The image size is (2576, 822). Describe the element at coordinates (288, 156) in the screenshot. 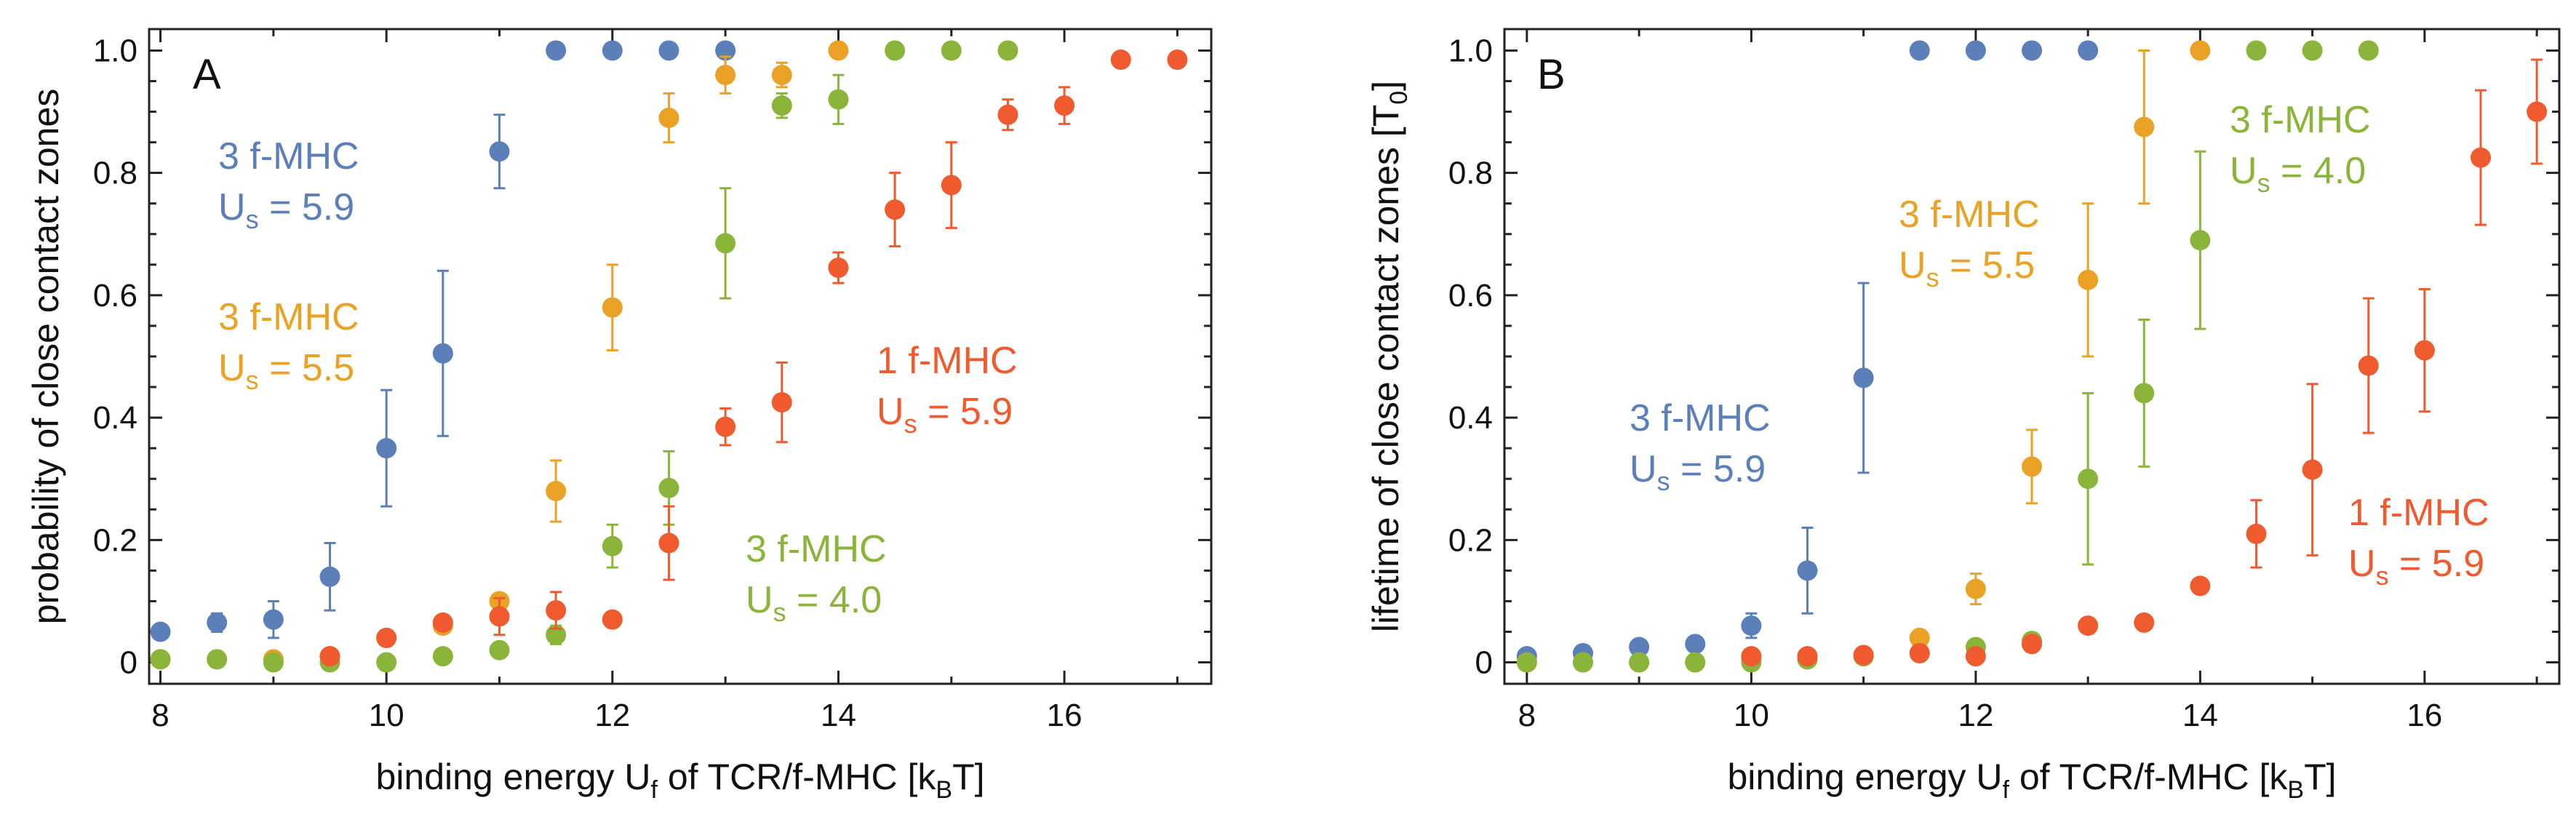

I see `panel-a-annotation-blue-line1: 3 f-MHC` at that location.